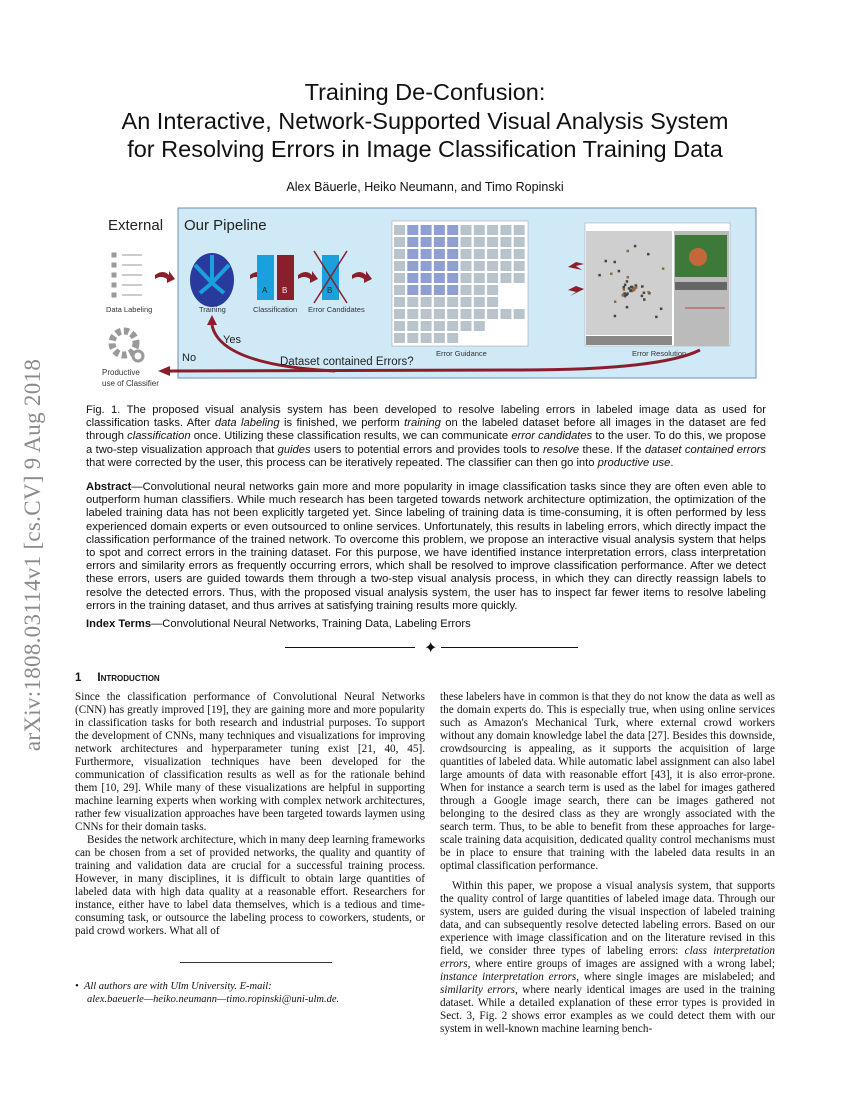 The height and width of the screenshot is (1100, 850). What do you see at coordinates (265, 277) in the screenshot?
I see `class-a-bar` at bounding box center [265, 277].